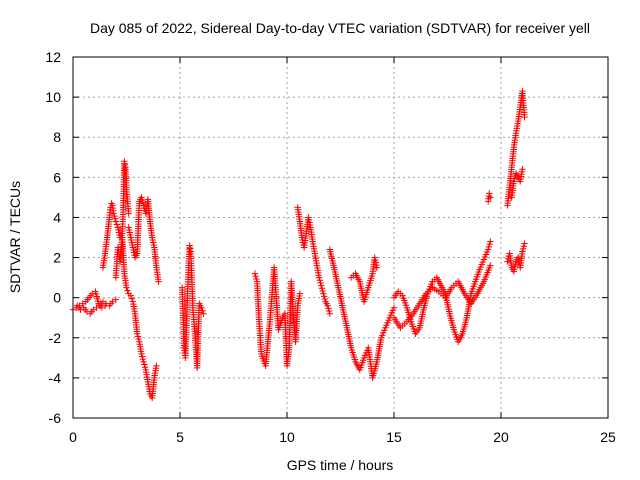 This screenshot has height=480, width=640. Describe the element at coordinates (73, 437) in the screenshot. I see `x-tick-label: 0` at that location.